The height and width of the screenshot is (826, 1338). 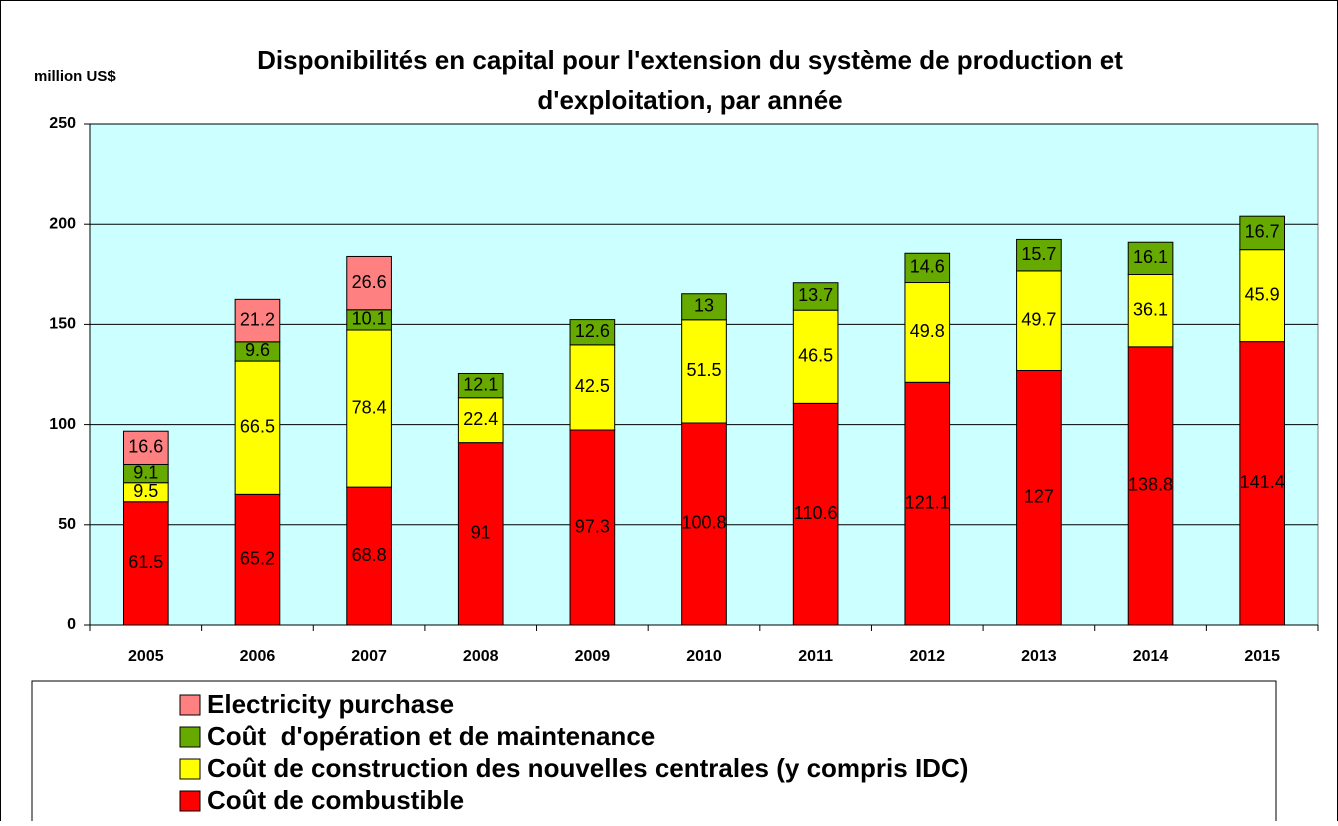 What do you see at coordinates (369, 656) in the screenshot?
I see `x-tick-label: 2007` at bounding box center [369, 656].